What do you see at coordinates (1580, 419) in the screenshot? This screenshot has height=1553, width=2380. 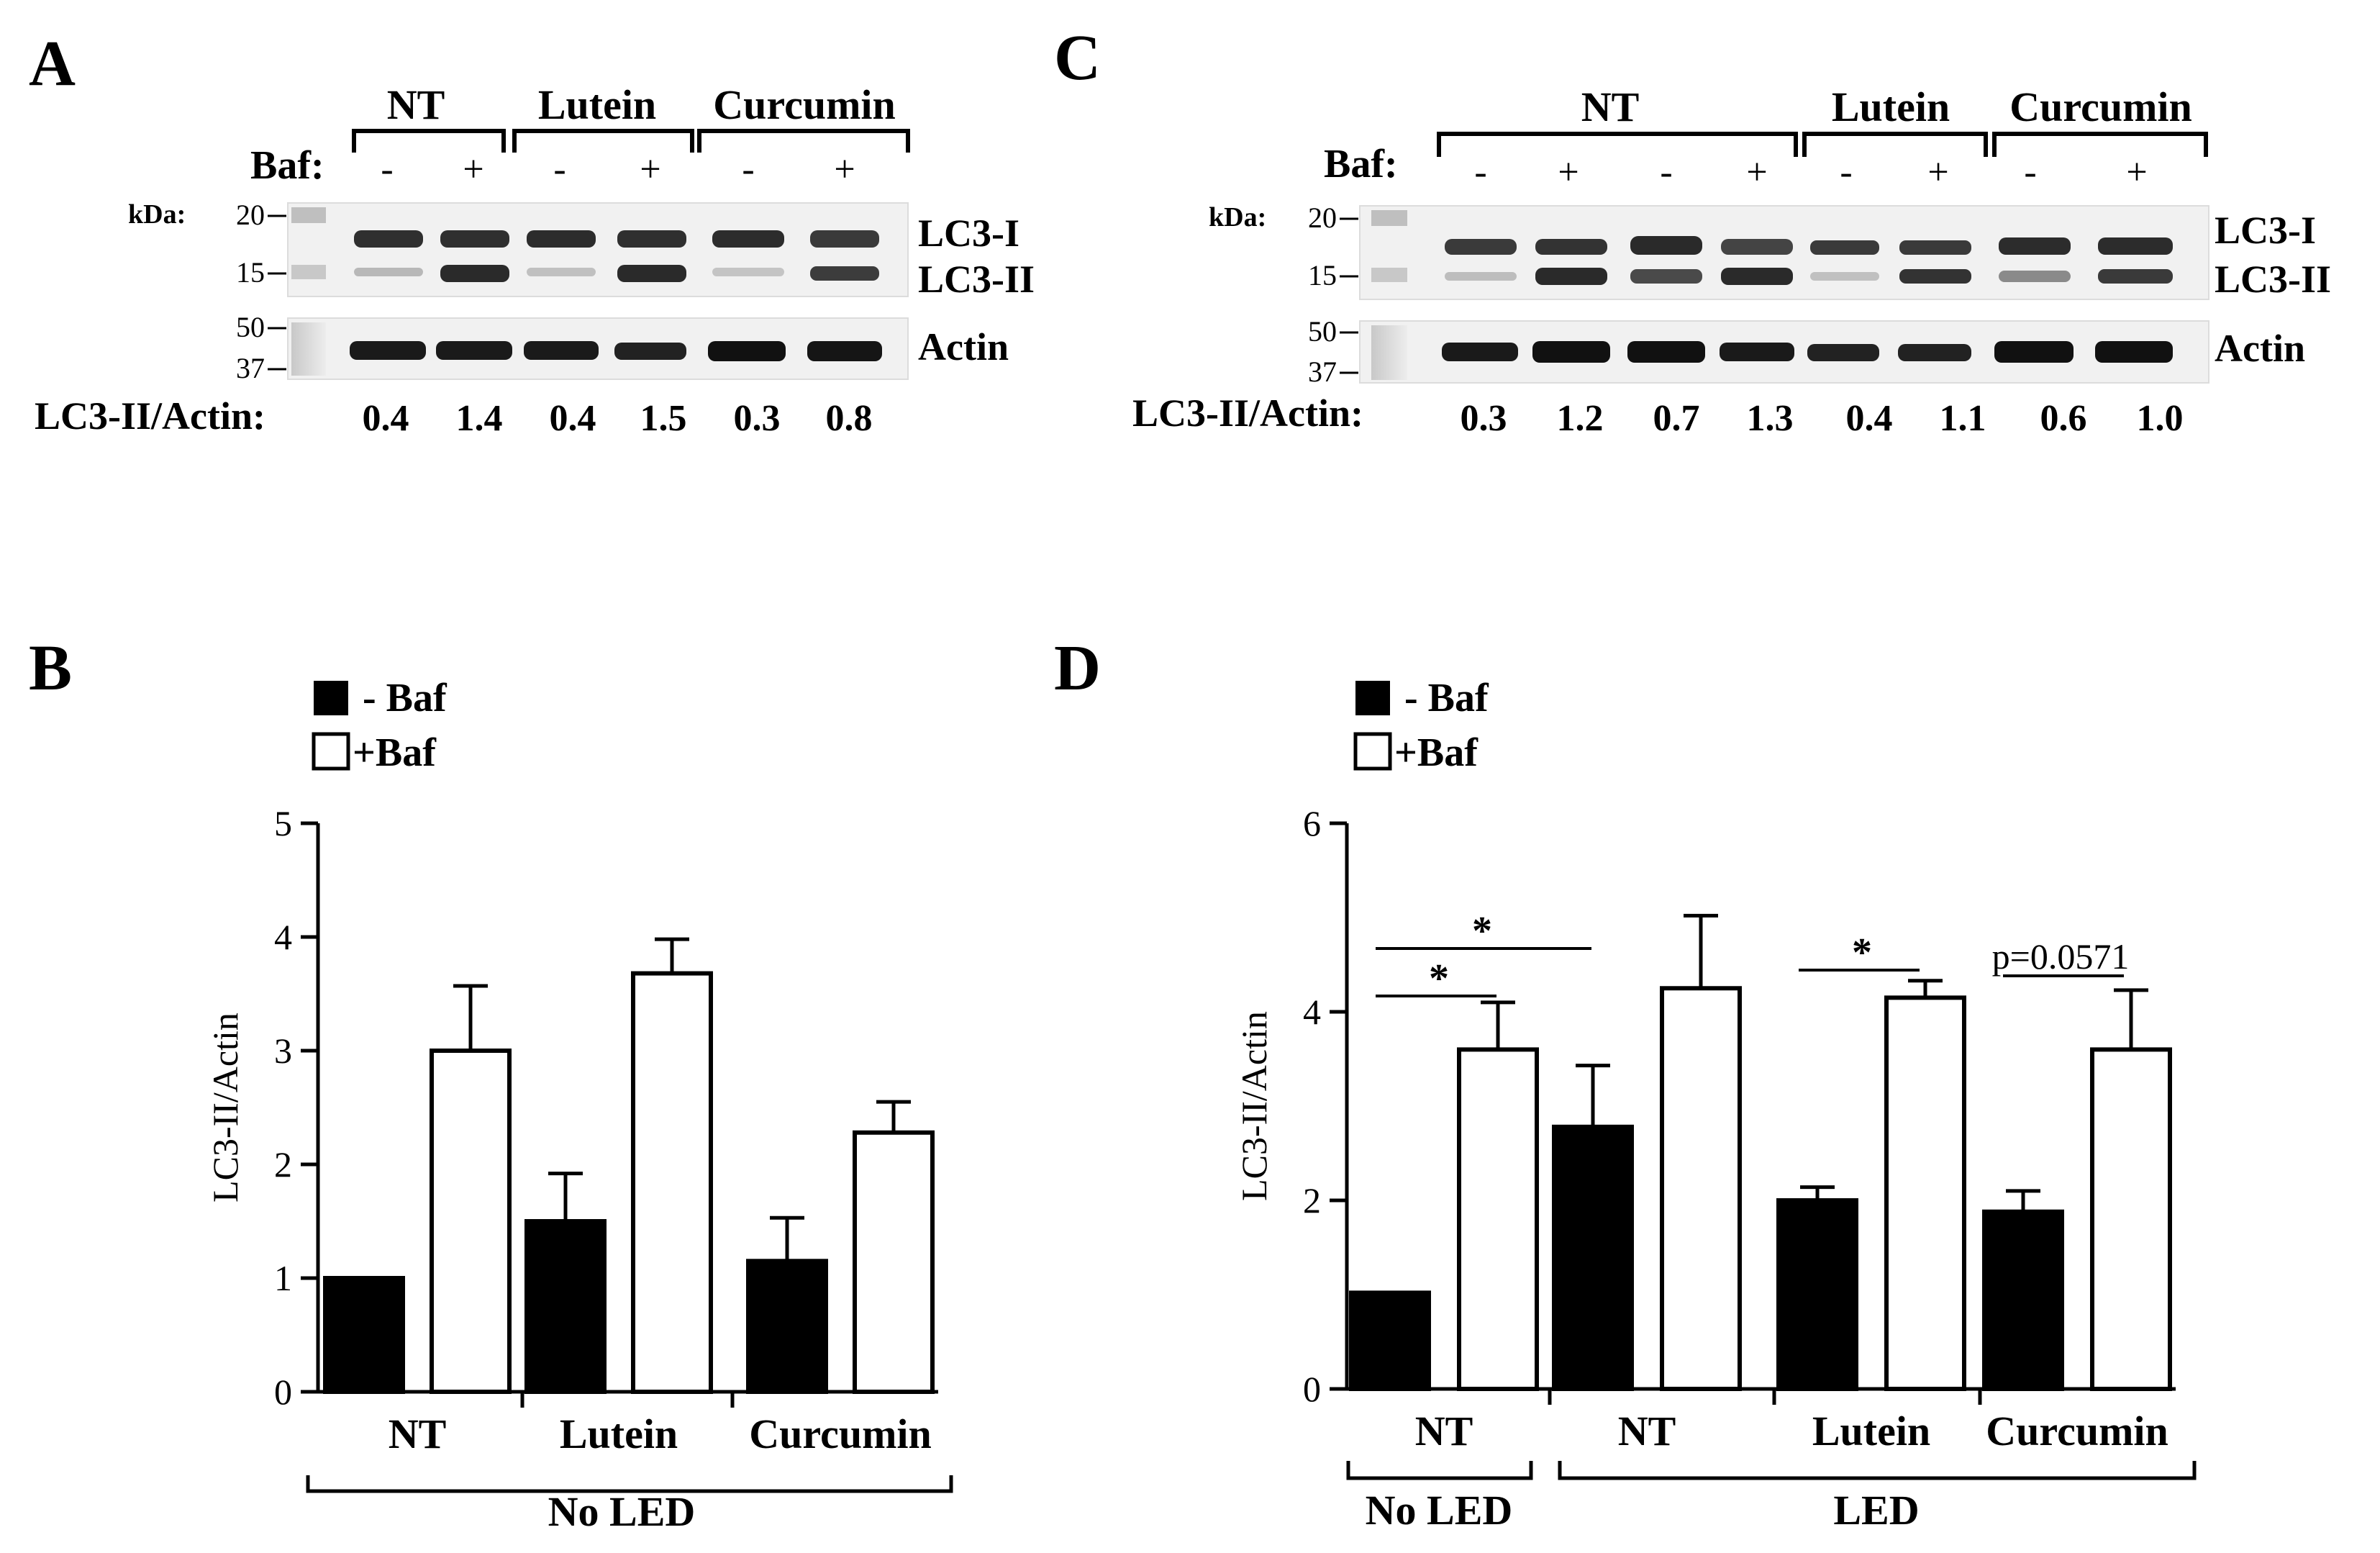 I see `ratio-value: 1.2` at bounding box center [1580, 419].